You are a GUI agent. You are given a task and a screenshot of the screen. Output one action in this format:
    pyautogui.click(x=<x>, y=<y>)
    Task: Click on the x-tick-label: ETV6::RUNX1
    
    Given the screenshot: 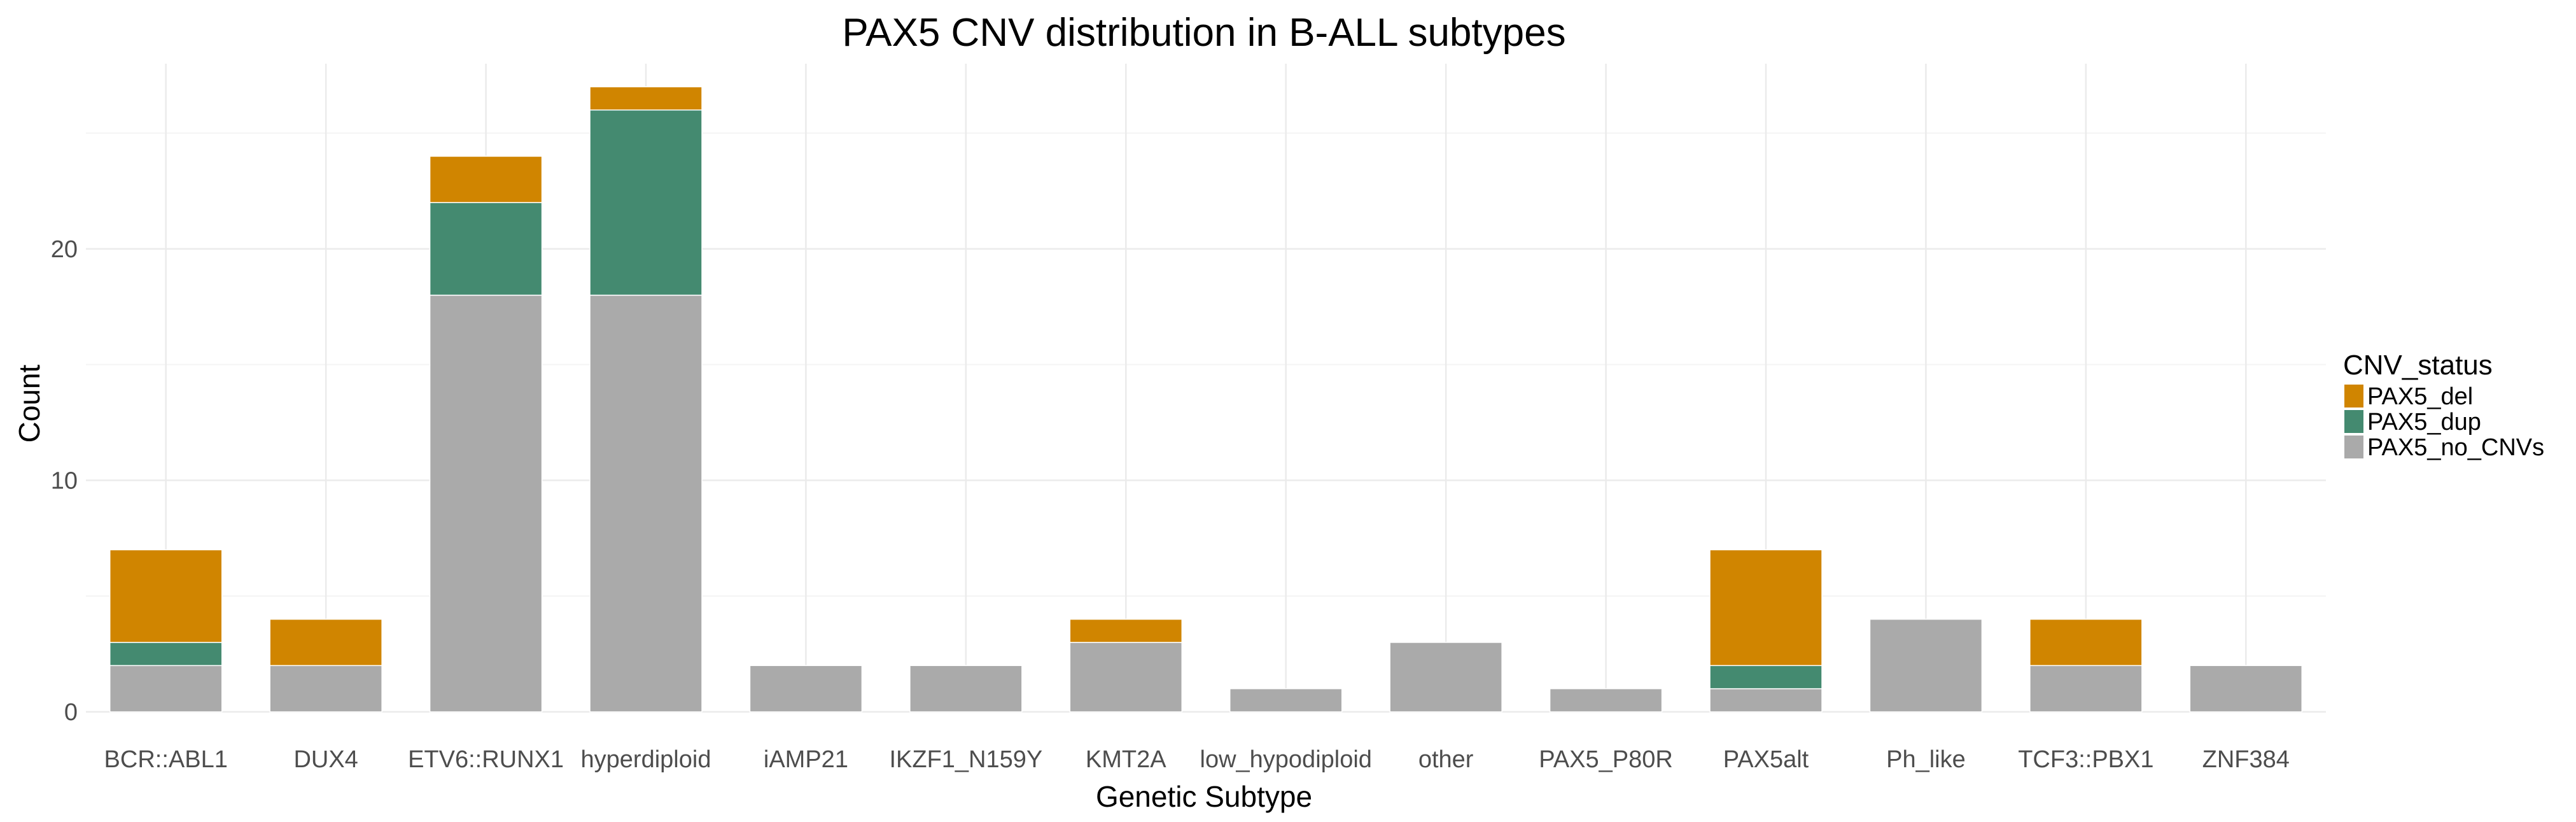 What is the action you would take?
    pyautogui.click(x=486, y=759)
    